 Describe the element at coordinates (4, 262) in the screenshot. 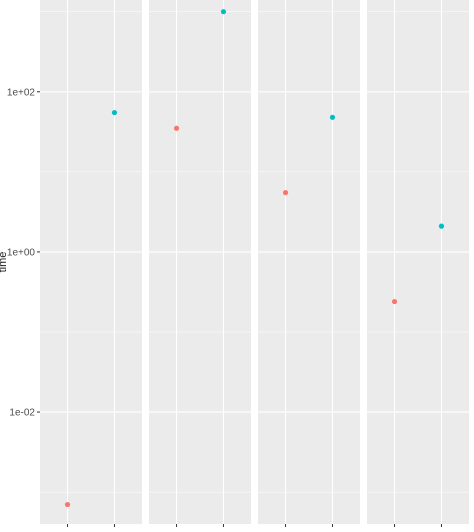

I see `y-axis-label: time` at that location.